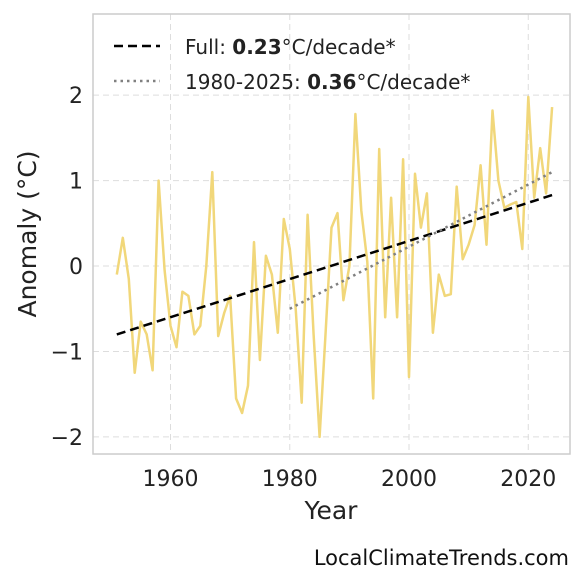  What do you see at coordinates (290, 479) in the screenshot?
I see `x-tick-label: 1980` at bounding box center [290, 479].